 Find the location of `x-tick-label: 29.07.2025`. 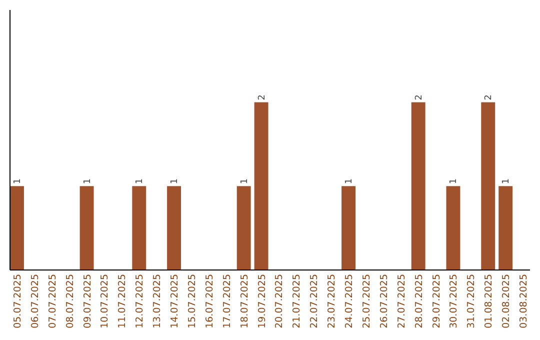

x-tick-label: 29.07.2025 is located at coordinates (436, 301).